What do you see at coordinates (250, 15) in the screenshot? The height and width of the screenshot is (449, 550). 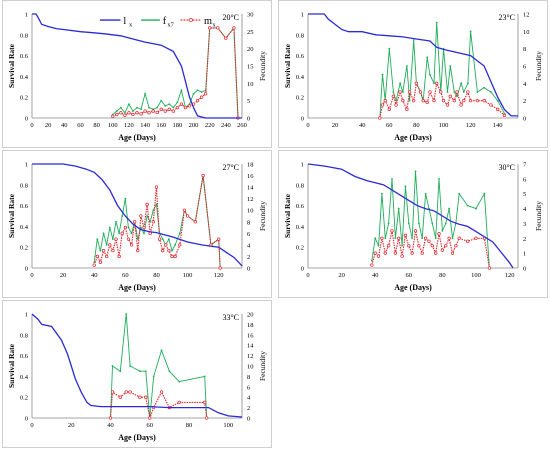 I see `y2-tick-label: 30` at bounding box center [250, 15].